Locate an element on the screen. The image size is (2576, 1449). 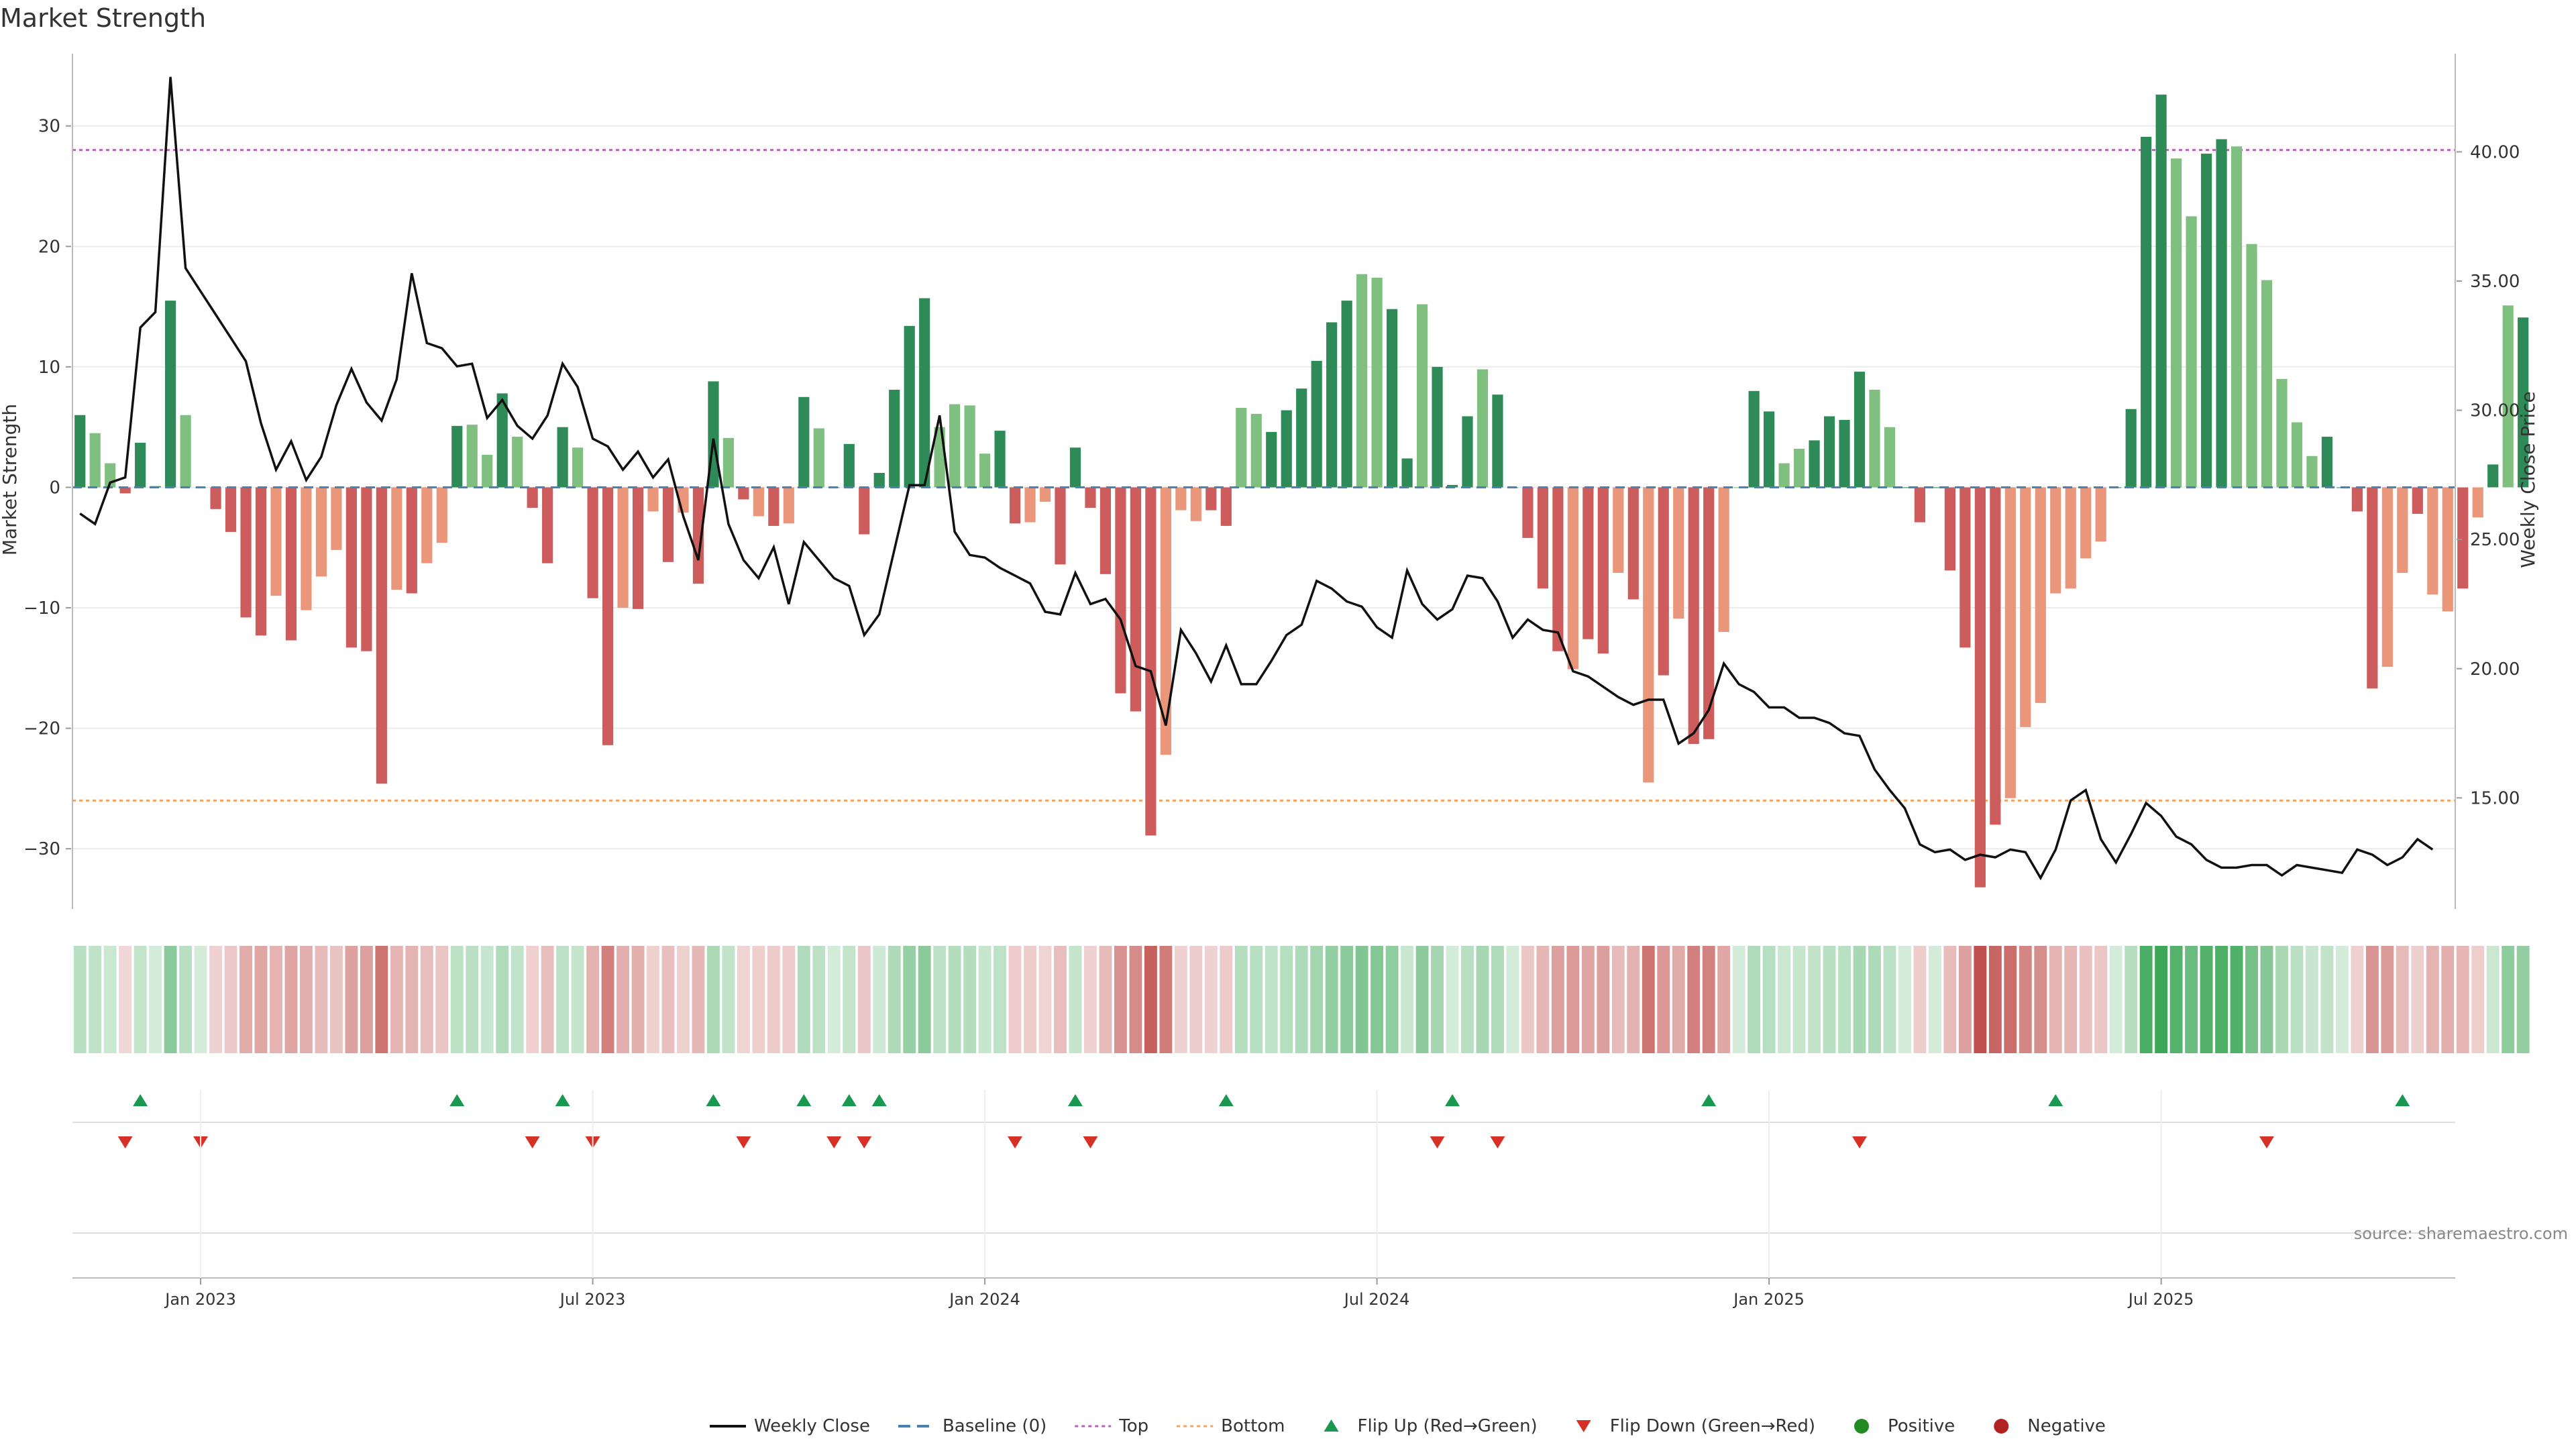
legend-swatch is located at coordinates (1583, 1426).